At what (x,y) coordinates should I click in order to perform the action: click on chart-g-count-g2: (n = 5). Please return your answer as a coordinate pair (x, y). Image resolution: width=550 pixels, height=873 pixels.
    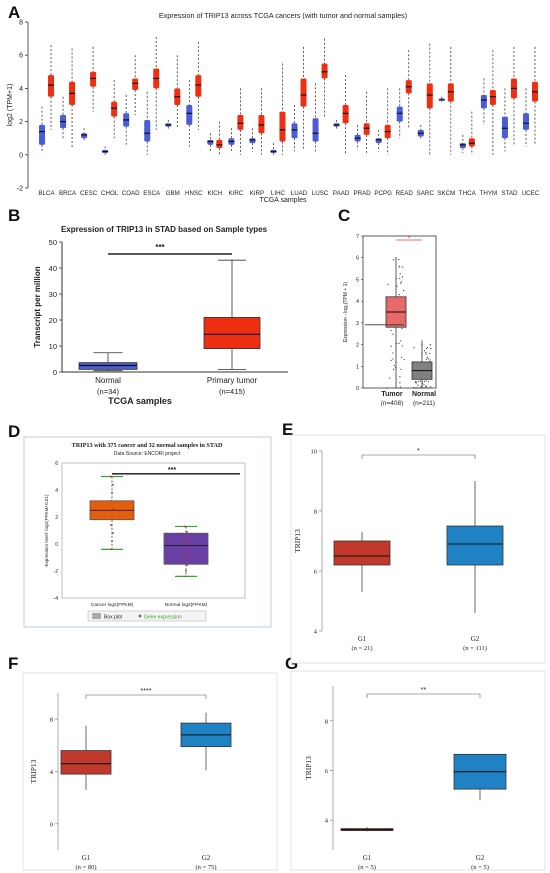
    Looking at the image, I should click on (480, 867).